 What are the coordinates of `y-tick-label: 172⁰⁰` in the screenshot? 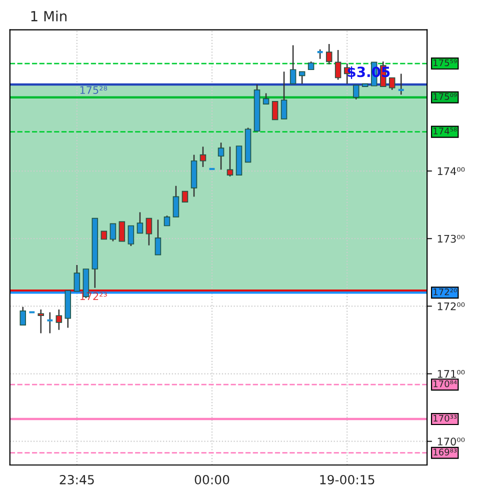 It's located at (451, 306).